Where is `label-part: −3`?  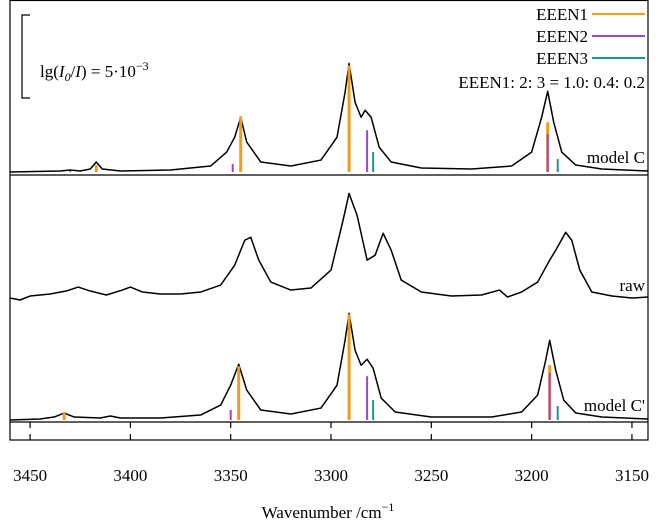
label-part: −3 is located at coordinates (142, 66).